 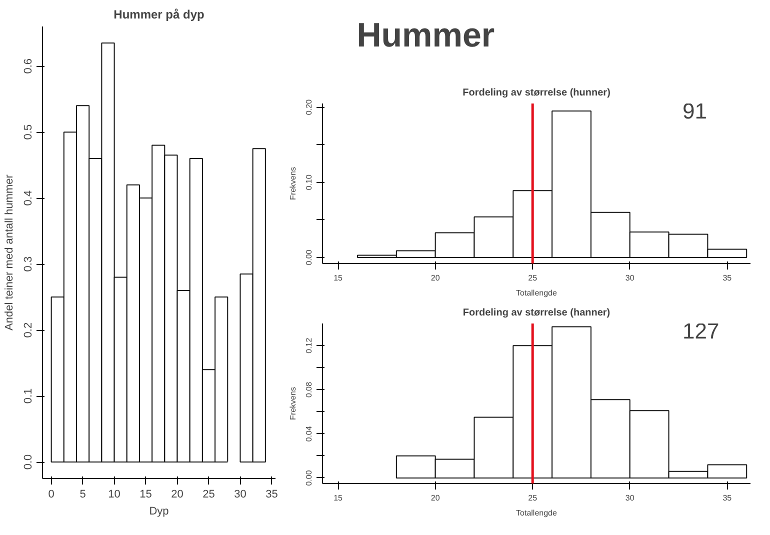 What do you see at coordinates (309, 345) in the screenshot?
I see `y-tick-label: 0.12` at bounding box center [309, 345].